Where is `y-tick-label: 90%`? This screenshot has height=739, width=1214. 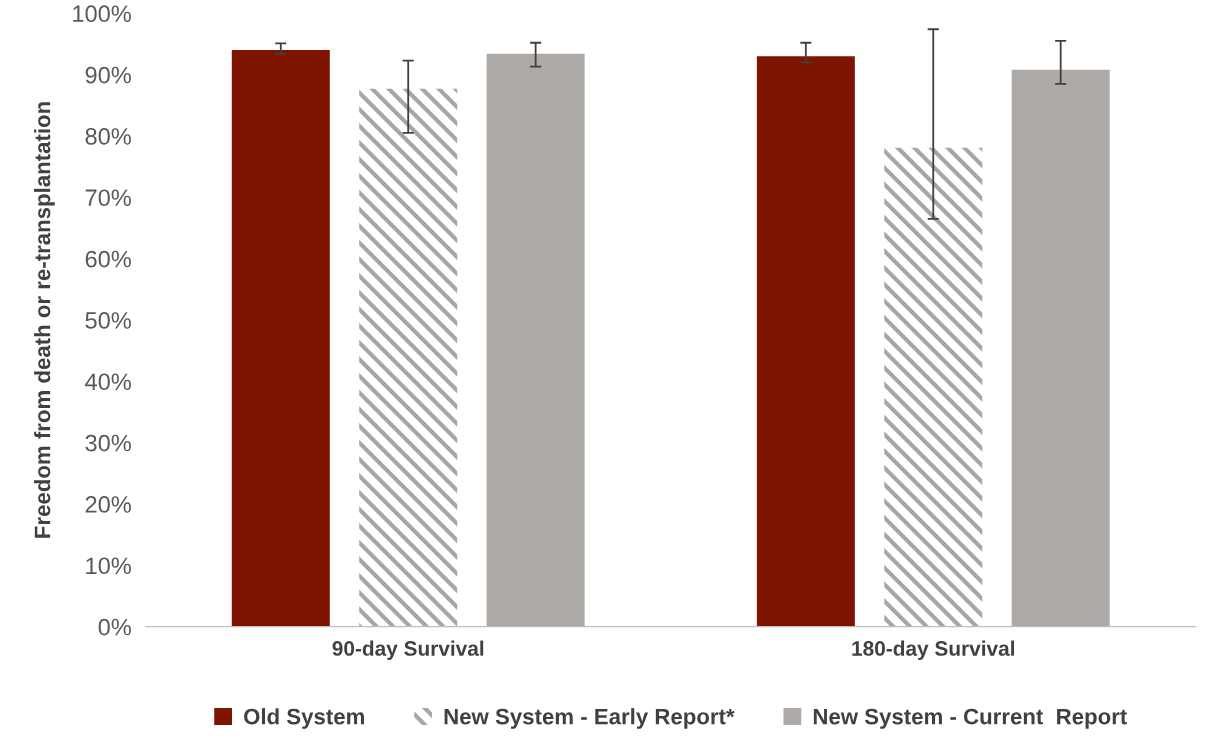 y-tick-label: 90% is located at coordinates (108, 75).